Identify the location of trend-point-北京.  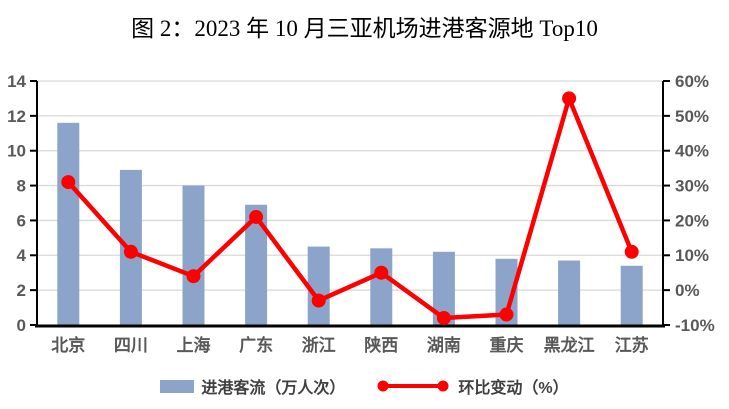
(68, 182).